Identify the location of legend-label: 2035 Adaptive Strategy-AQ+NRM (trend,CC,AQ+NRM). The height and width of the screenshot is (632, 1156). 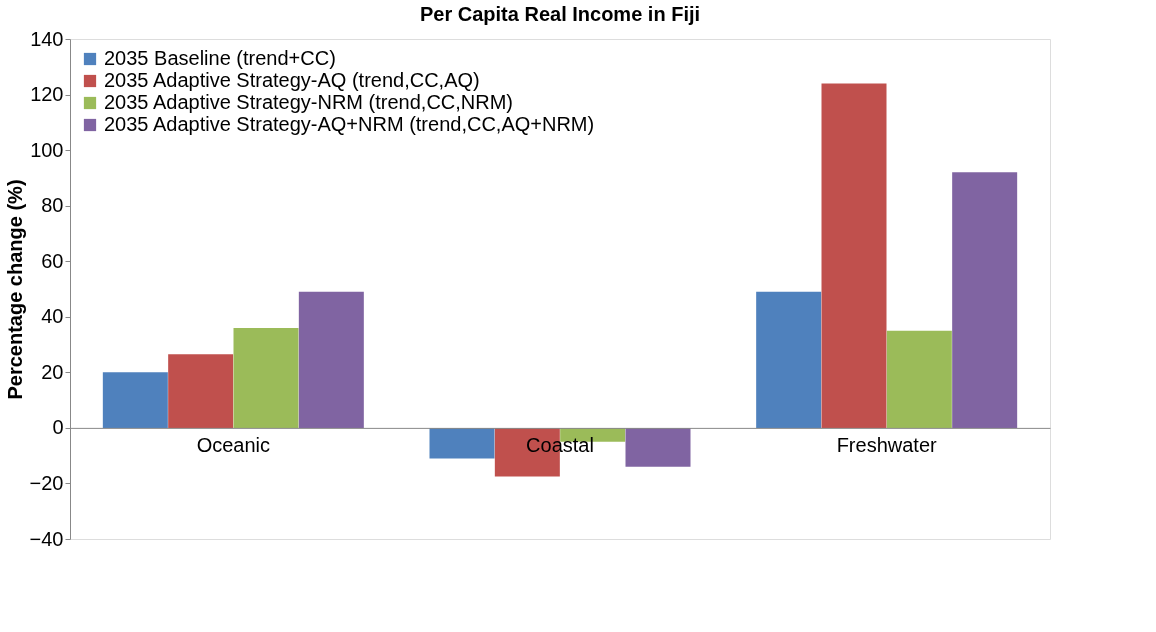
(349, 124).